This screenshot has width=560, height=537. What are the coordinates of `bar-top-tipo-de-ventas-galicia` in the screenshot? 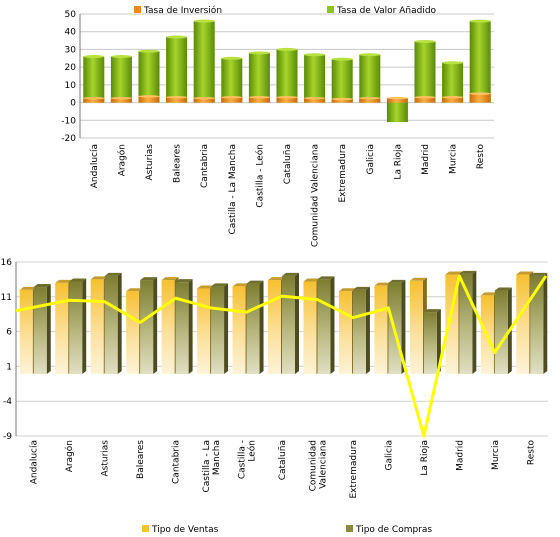 It's located at (383, 284).